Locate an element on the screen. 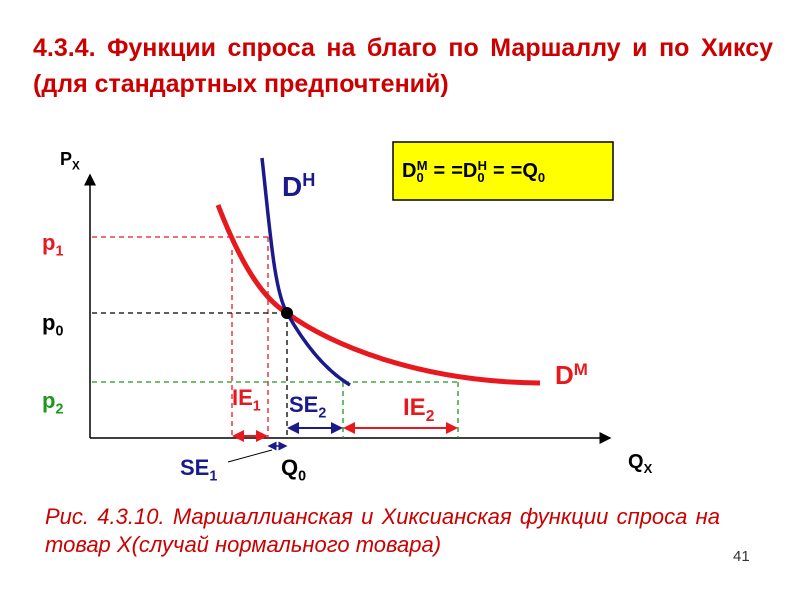  q0-label: Q0 is located at coordinates (293, 470).